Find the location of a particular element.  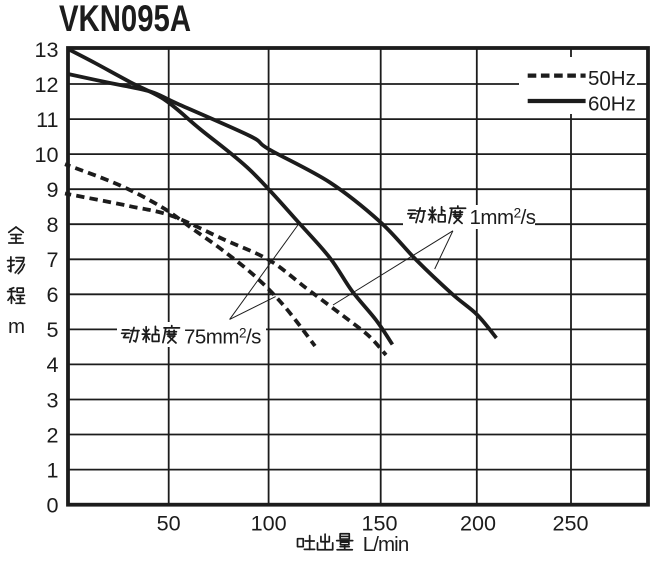

svg-text: 4 is located at coordinates (52, 364).